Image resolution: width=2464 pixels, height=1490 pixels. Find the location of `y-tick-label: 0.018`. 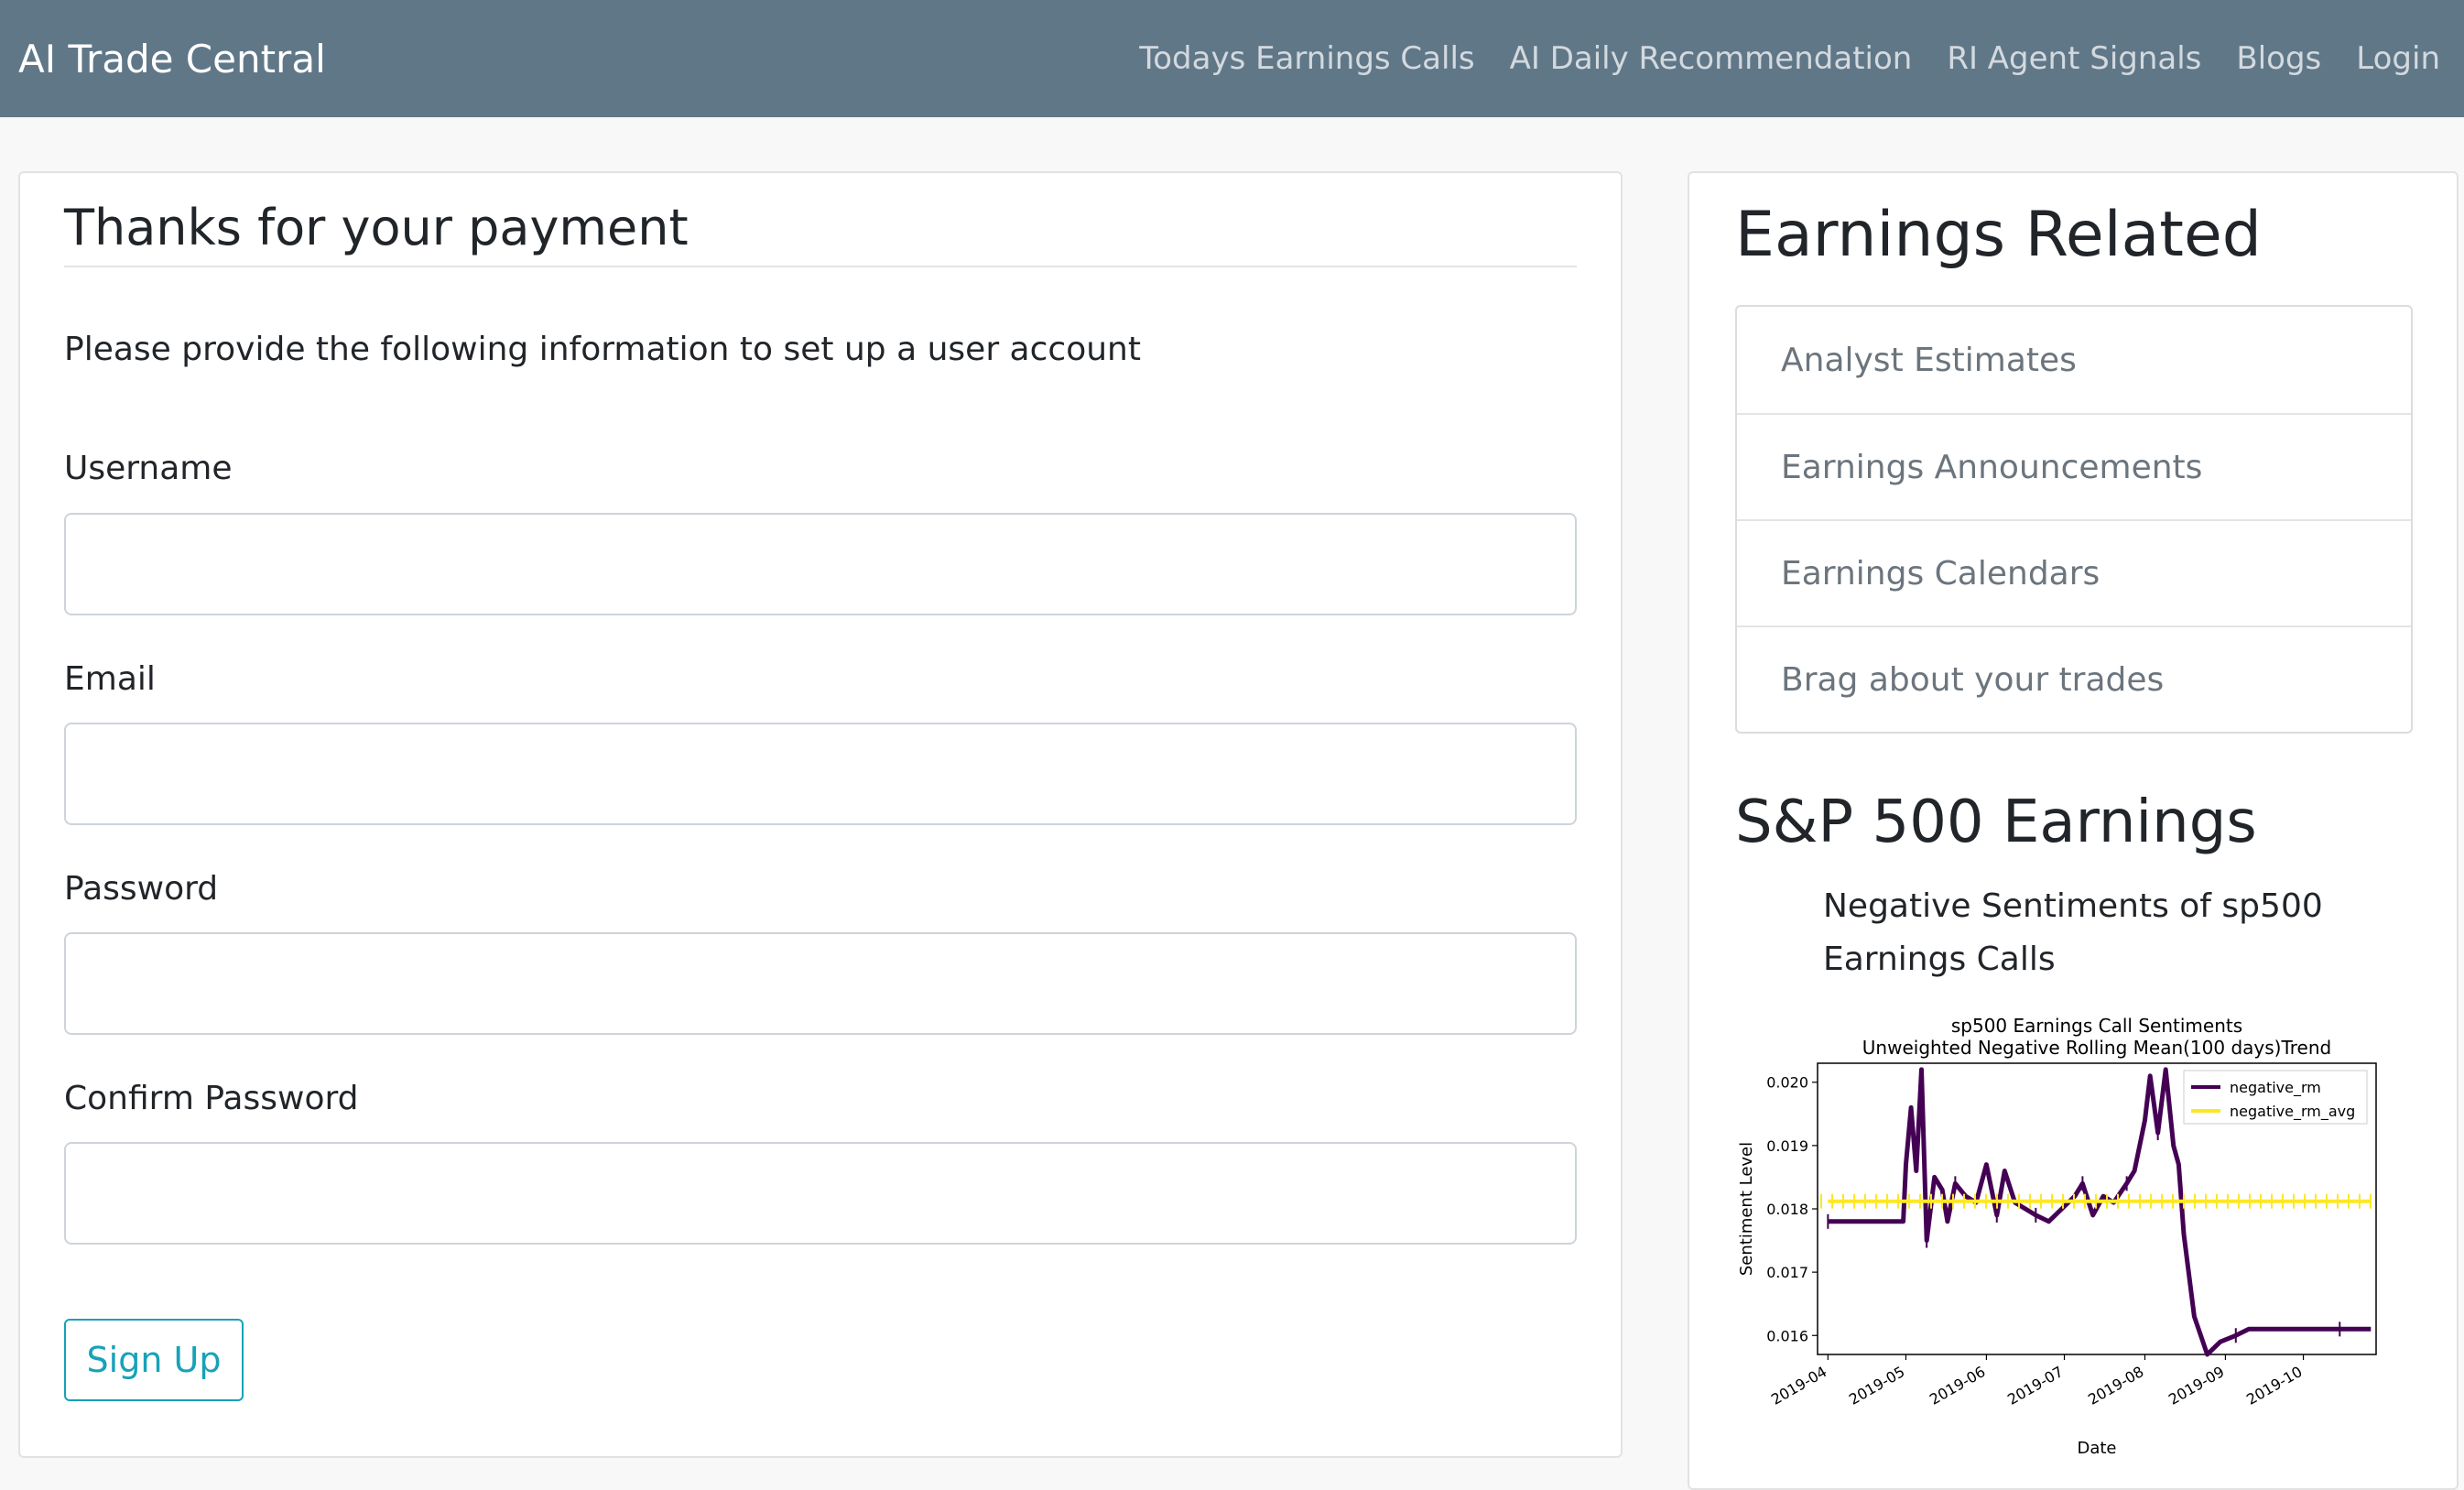

y-tick-label: 0.018 is located at coordinates (1787, 1209).